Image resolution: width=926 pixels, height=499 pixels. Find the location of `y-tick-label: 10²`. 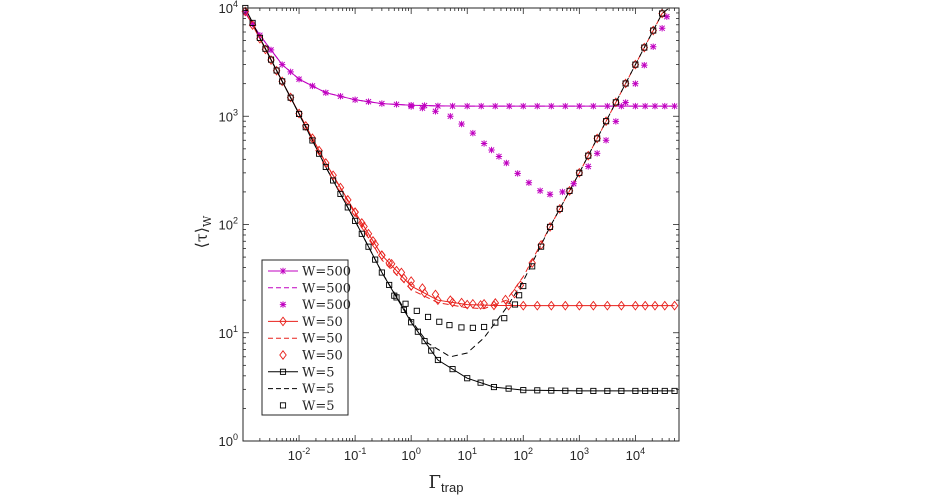

y-tick-label: 10² is located at coordinates (228, 224).